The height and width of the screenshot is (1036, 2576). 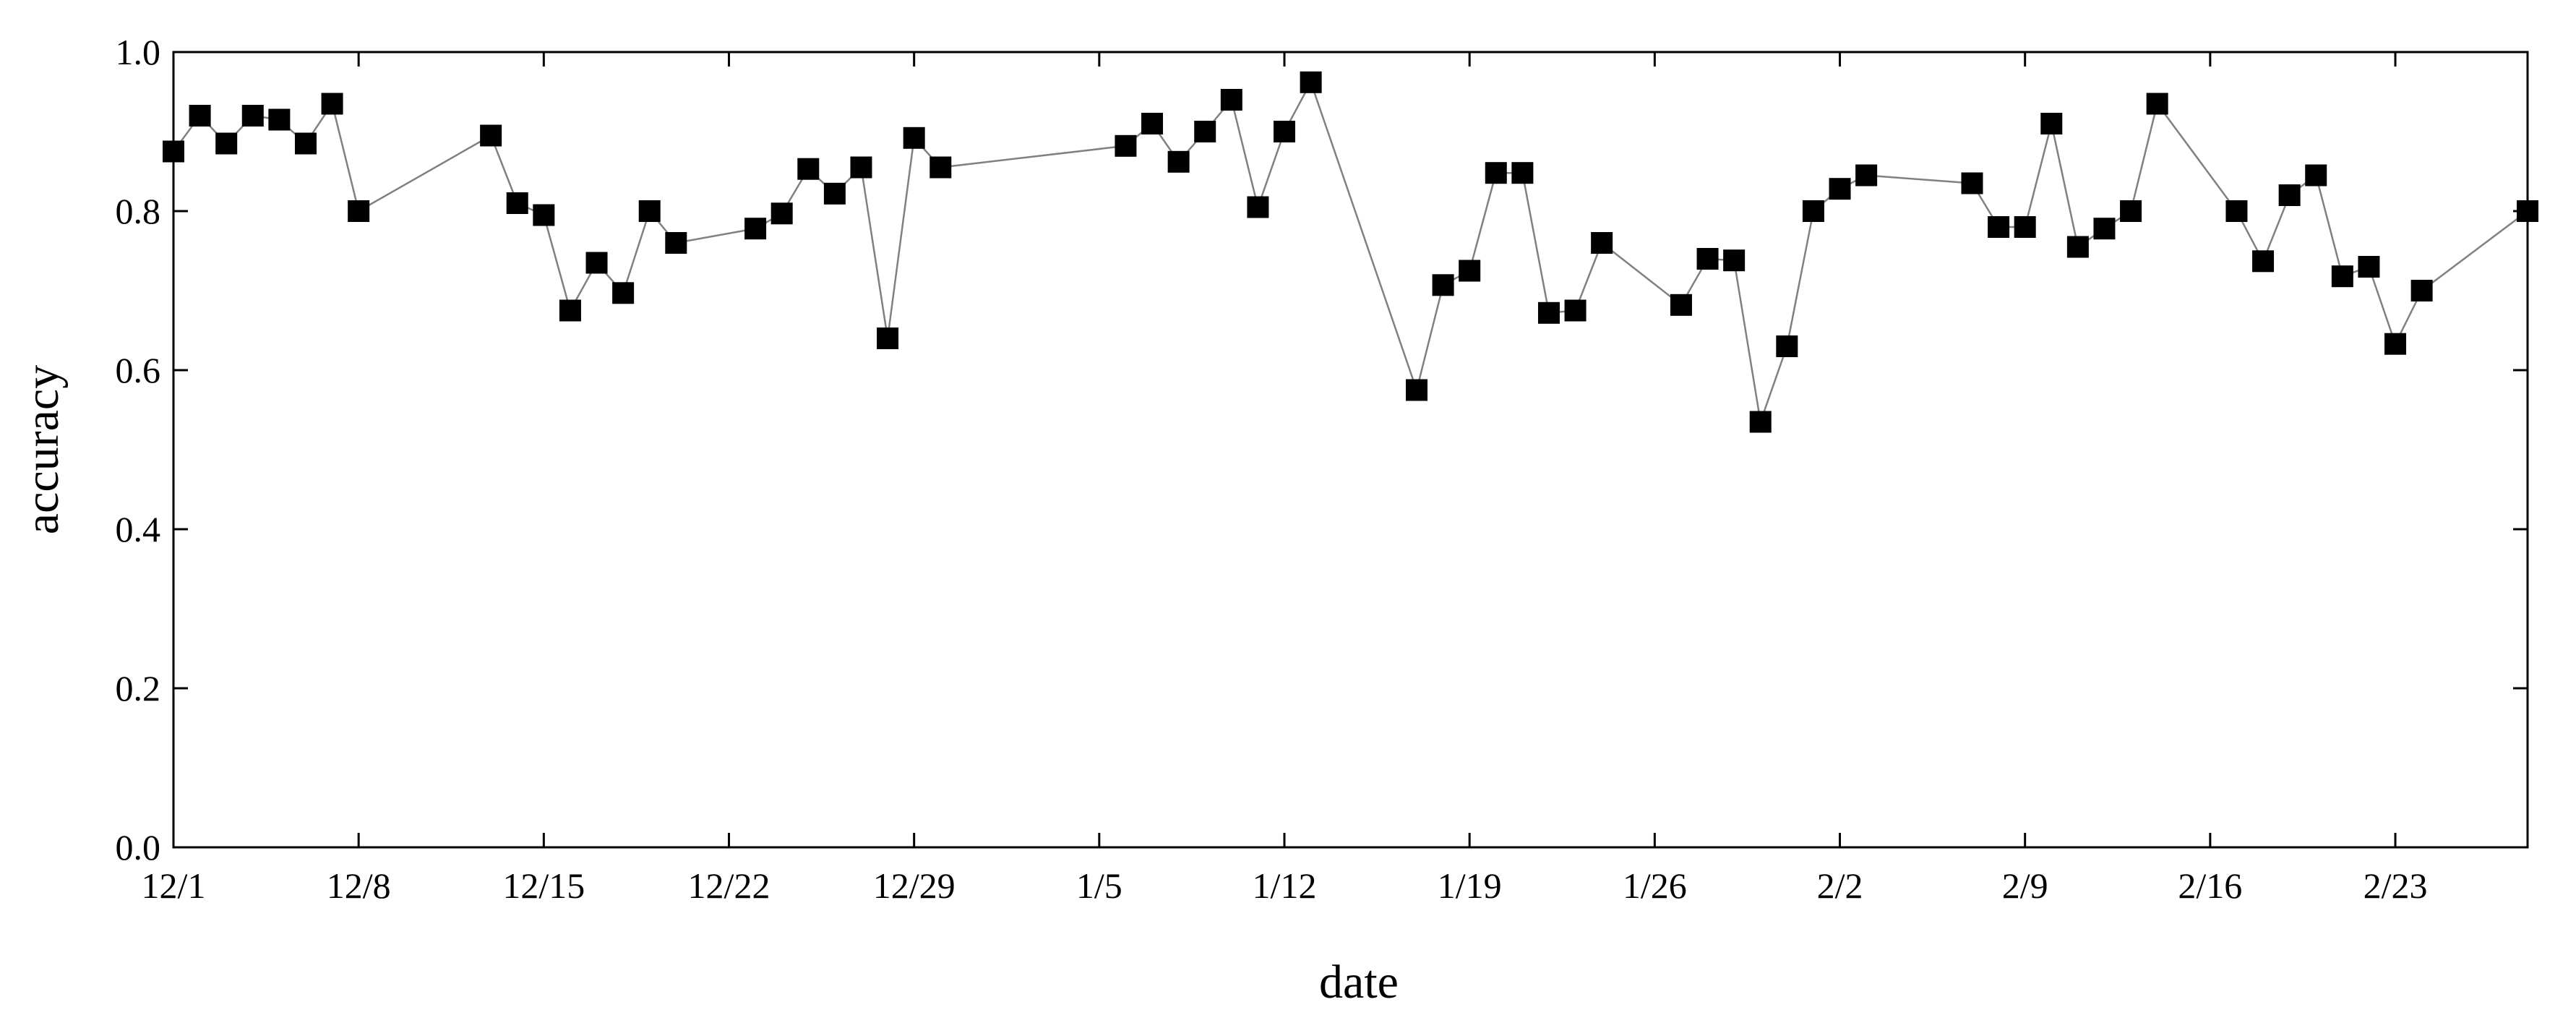 I want to click on x-tick-label: 2/9, so click(x=2025, y=886).